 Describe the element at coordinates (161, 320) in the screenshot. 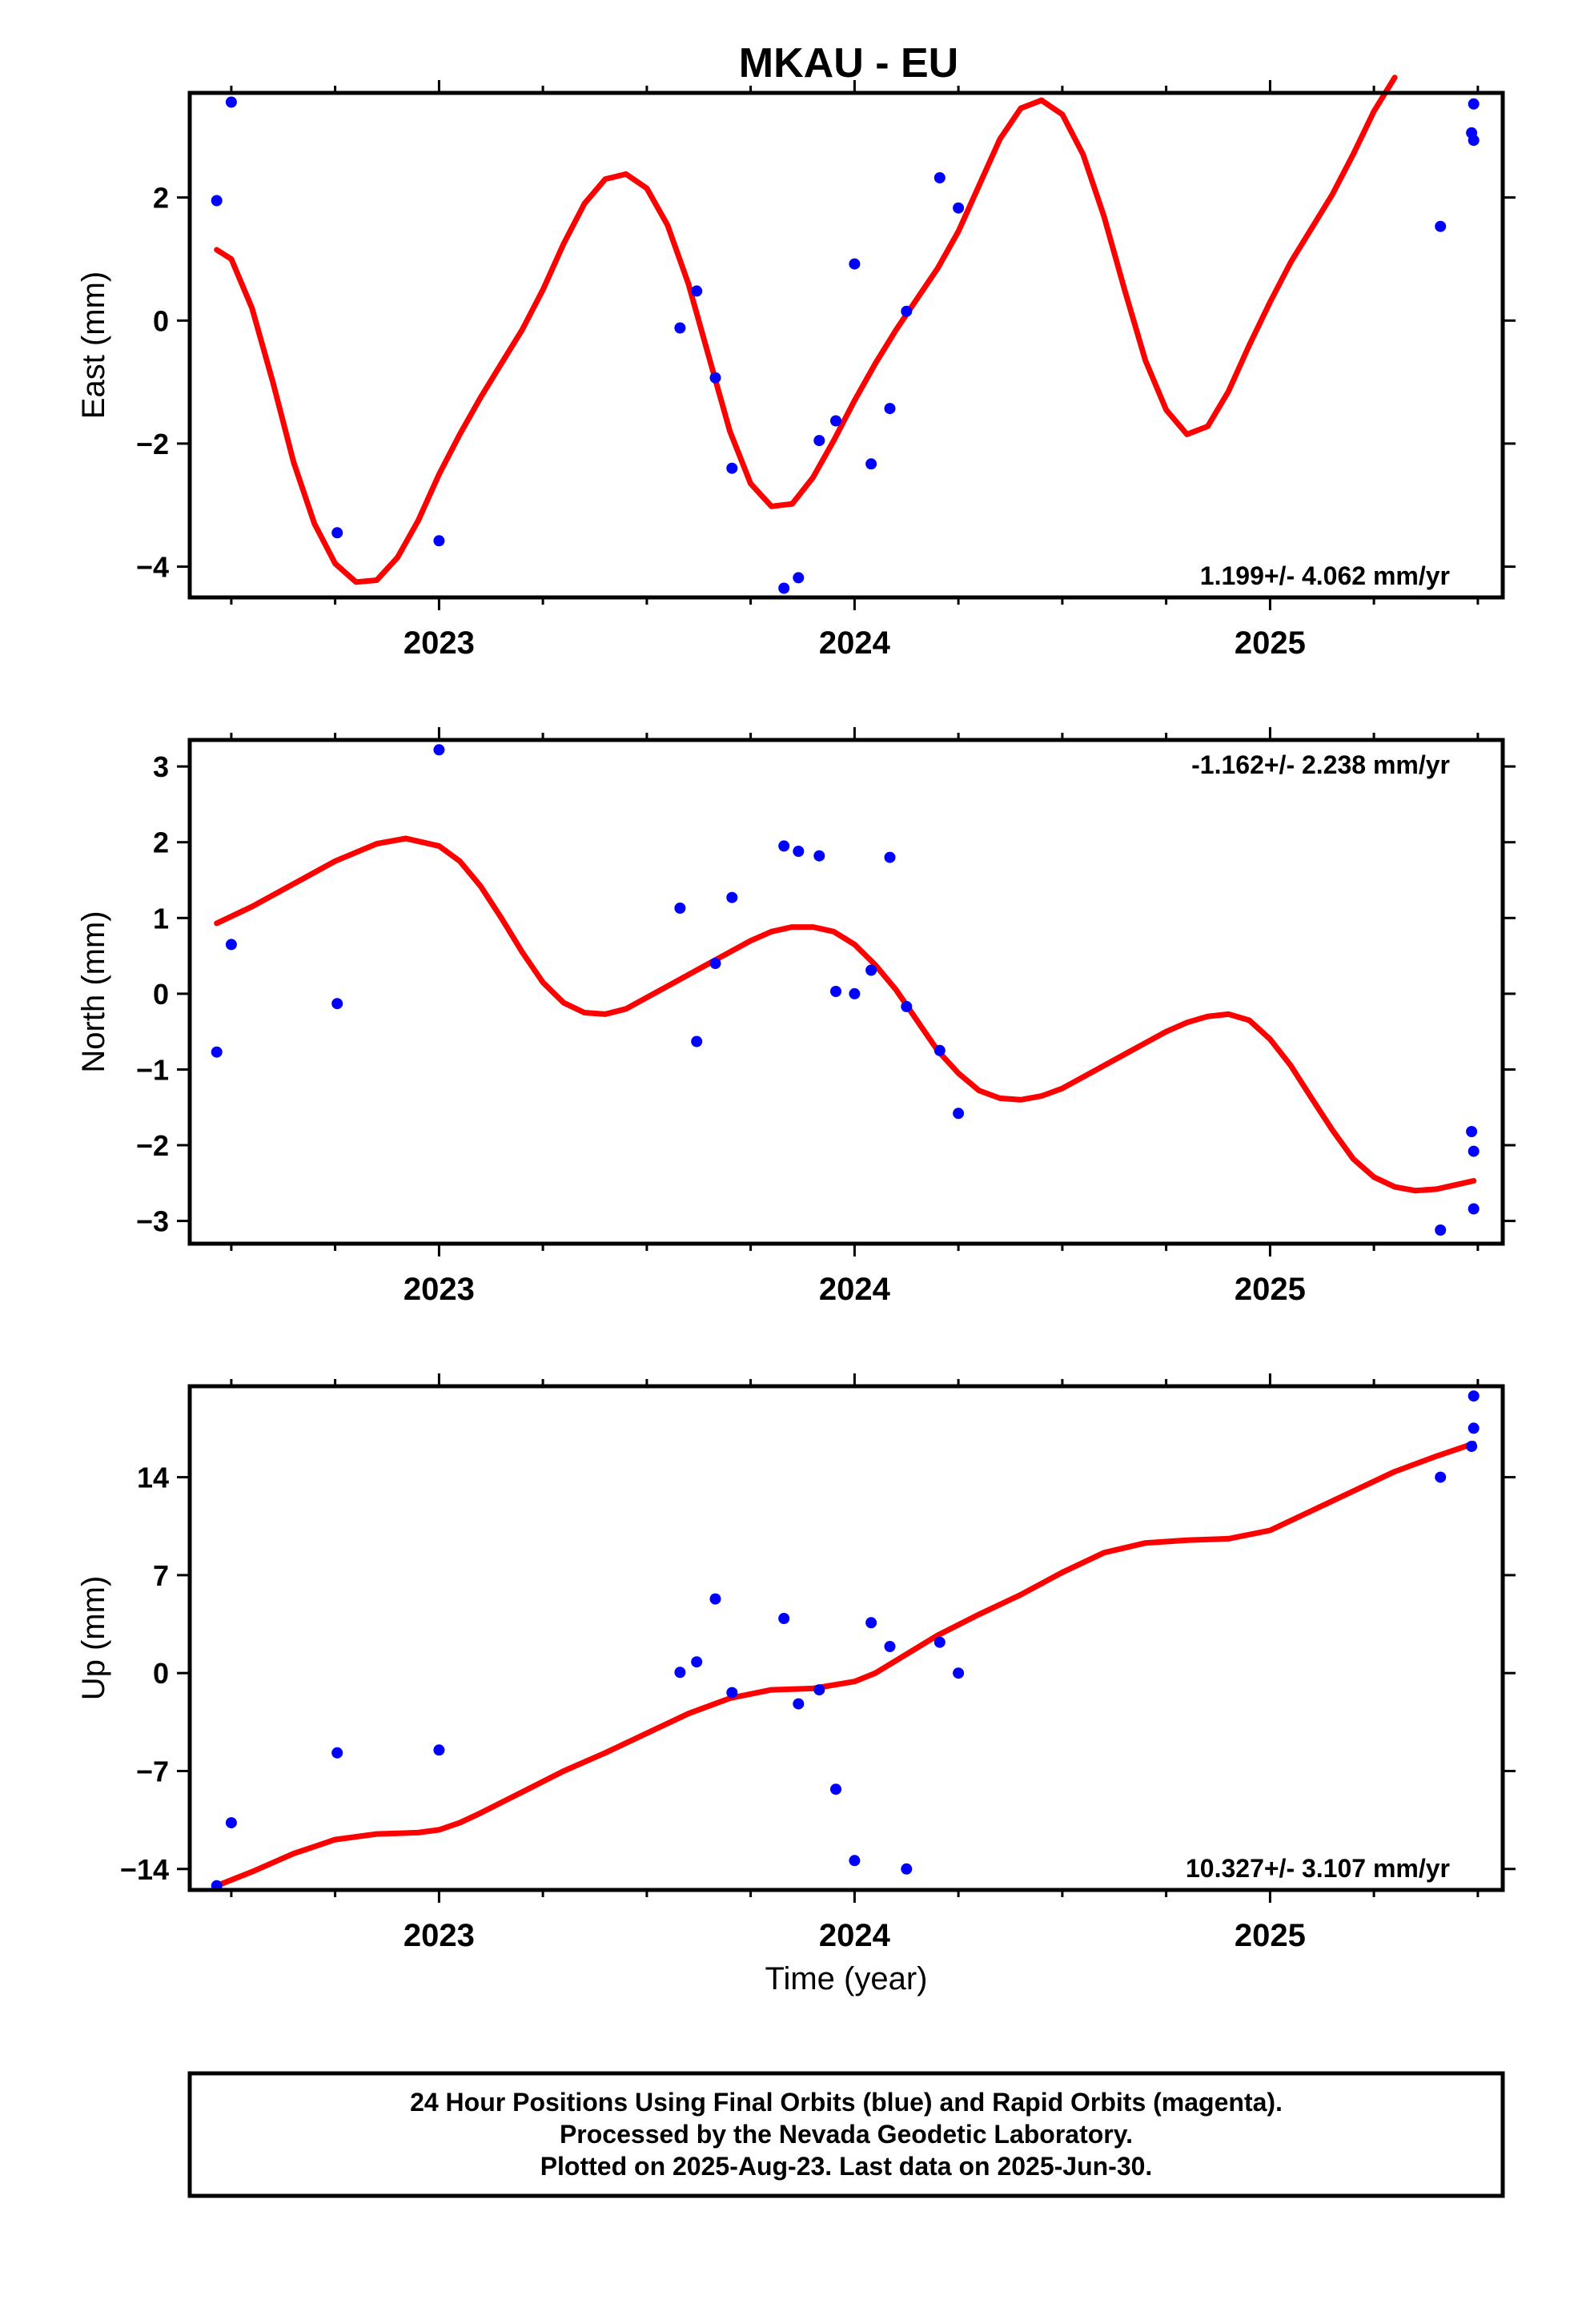

I see `east-y-tick-label: 0` at that location.